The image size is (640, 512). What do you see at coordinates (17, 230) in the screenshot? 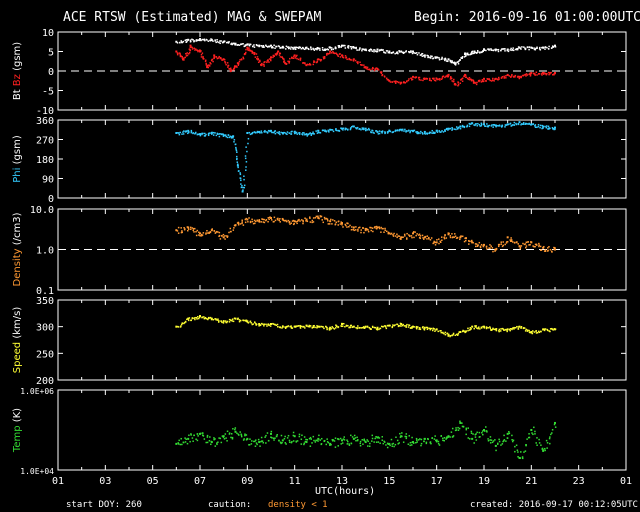
I see `y-axis-label-part: (/cm3)` at bounding box center [17, 230].